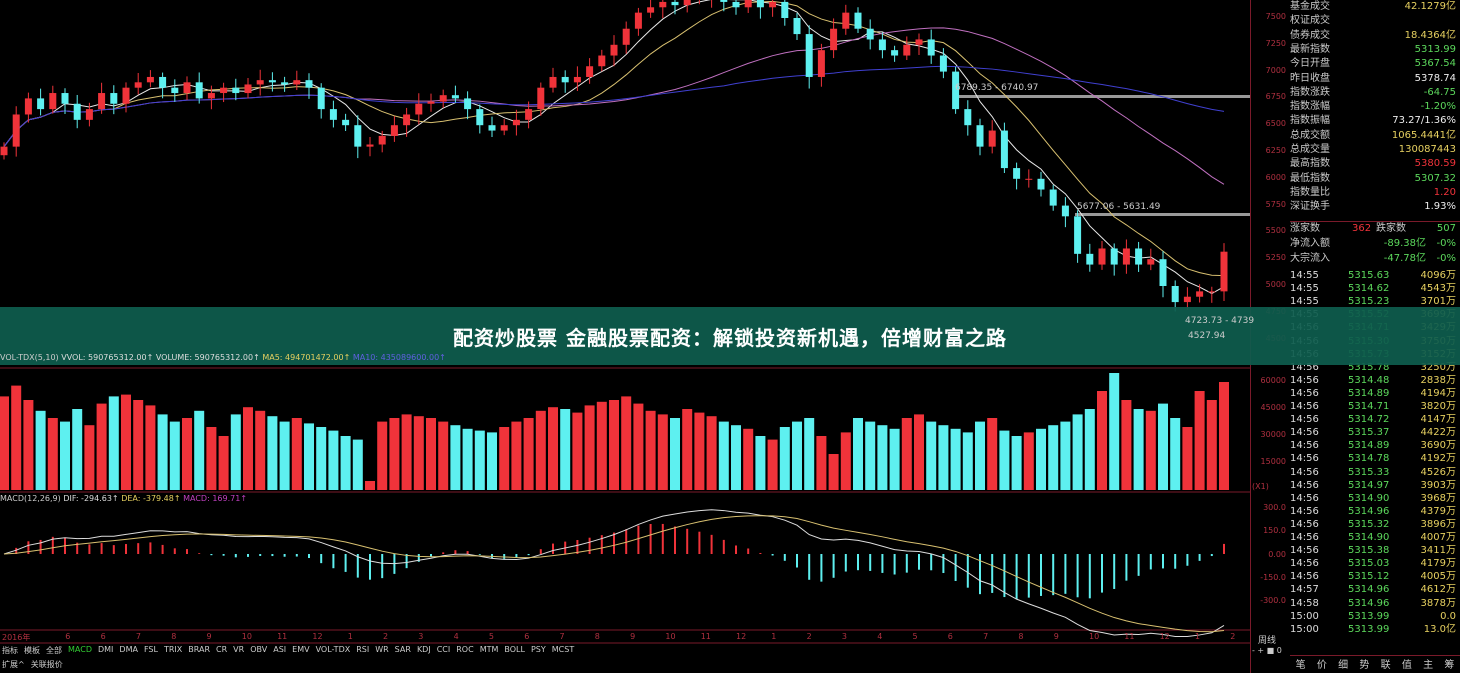  Describe the element at coordinates (150, 649) in the screenshot. I see `indicator-tab-fsl: FSL` at that location.